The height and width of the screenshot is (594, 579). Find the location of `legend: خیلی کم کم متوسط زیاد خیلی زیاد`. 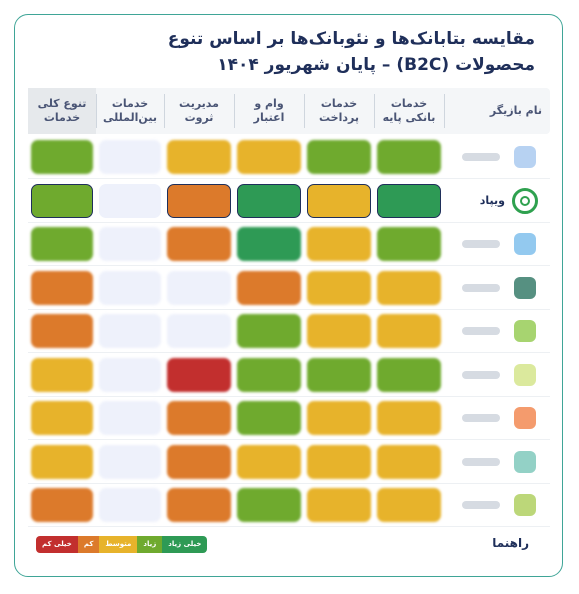

legend: خیلی کم کم متوسط زیاد خیلی زیاد is located at coordinates (122, 544).